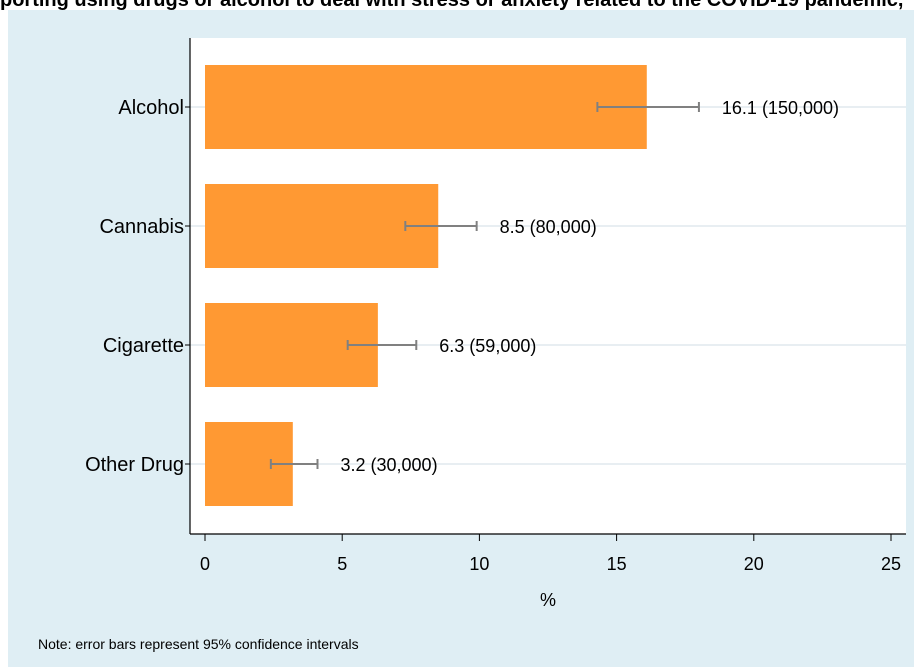 The image size is (917, 669). I want to click on y-tick-label-cigarette: Cigarette, so click(143, 346).